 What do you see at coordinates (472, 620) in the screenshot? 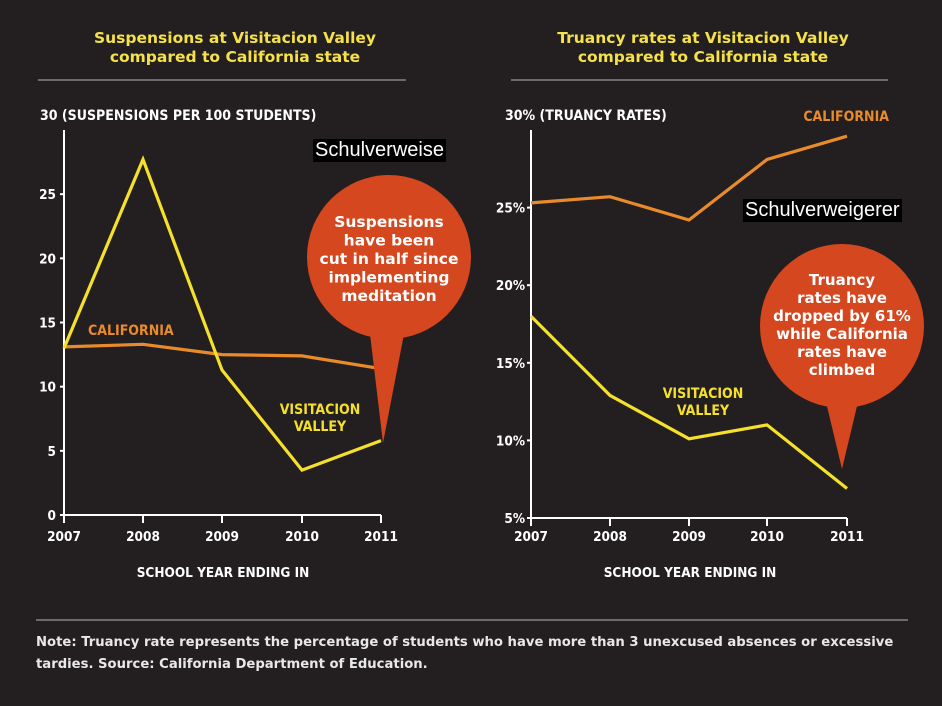
I see `footer-divider` at bounding box center [472, 620].